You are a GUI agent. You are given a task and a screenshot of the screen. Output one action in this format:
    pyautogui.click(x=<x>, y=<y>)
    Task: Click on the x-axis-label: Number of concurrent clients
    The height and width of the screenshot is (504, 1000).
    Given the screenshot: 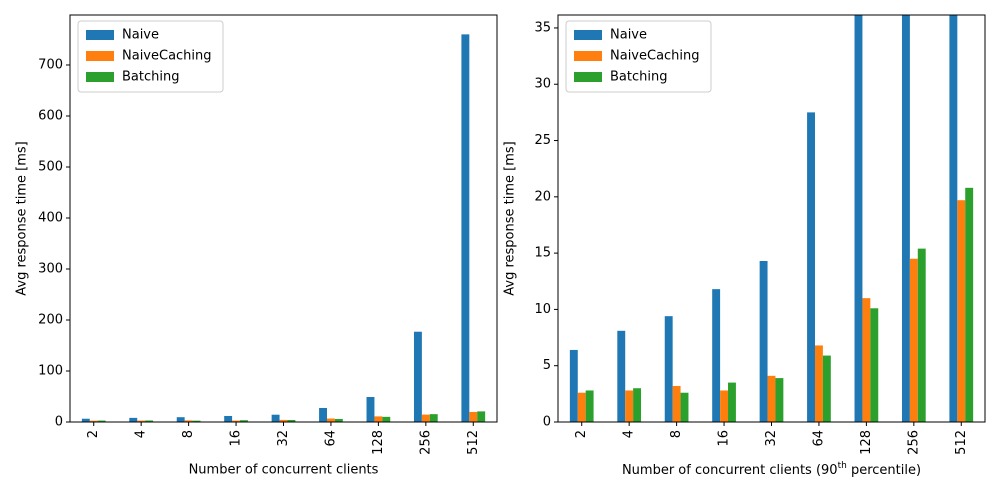 What is the action you would take?
    pyautogui.click(x=284, y=470)
    